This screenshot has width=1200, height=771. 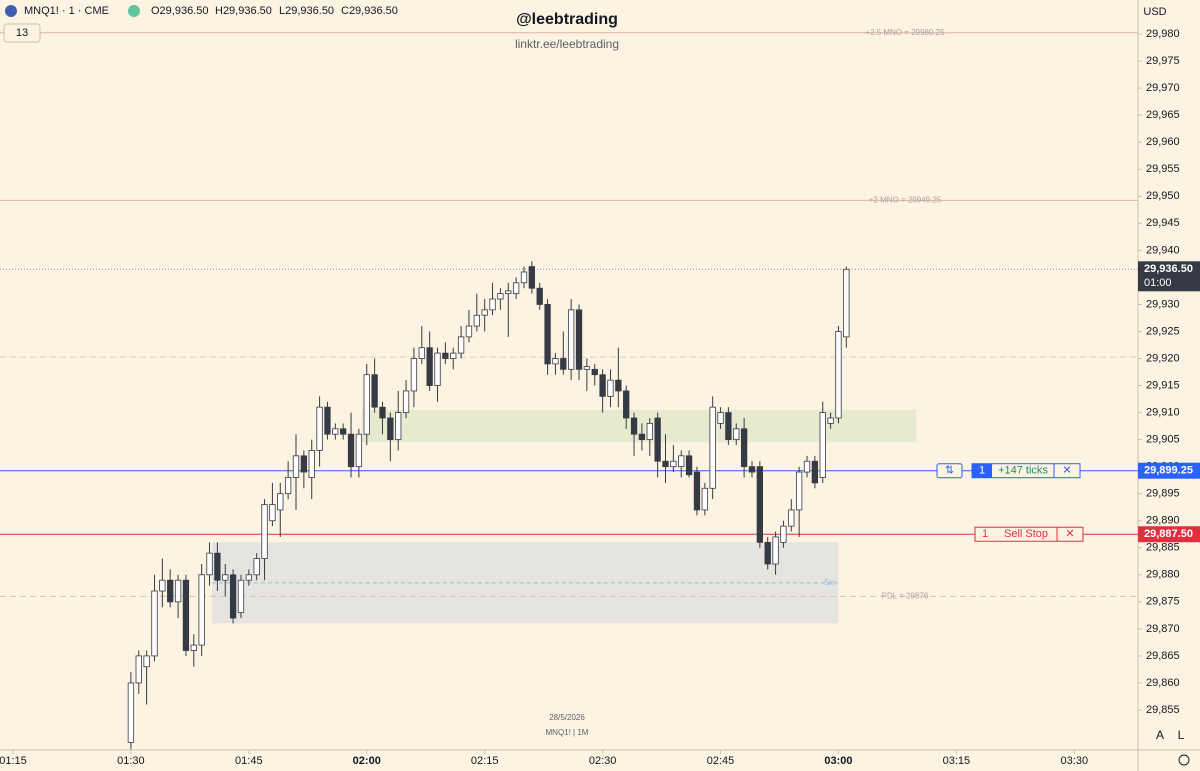 I want to click on auto-scale: A, so click(x=1160, y=735).